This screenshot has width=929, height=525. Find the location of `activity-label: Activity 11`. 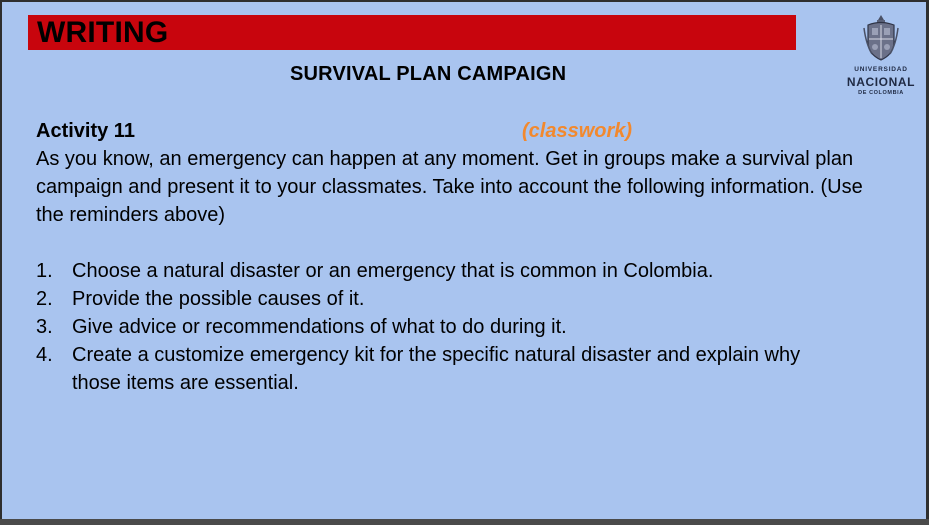

activity-label: Activity 11 is located at coordinates (85, 131).